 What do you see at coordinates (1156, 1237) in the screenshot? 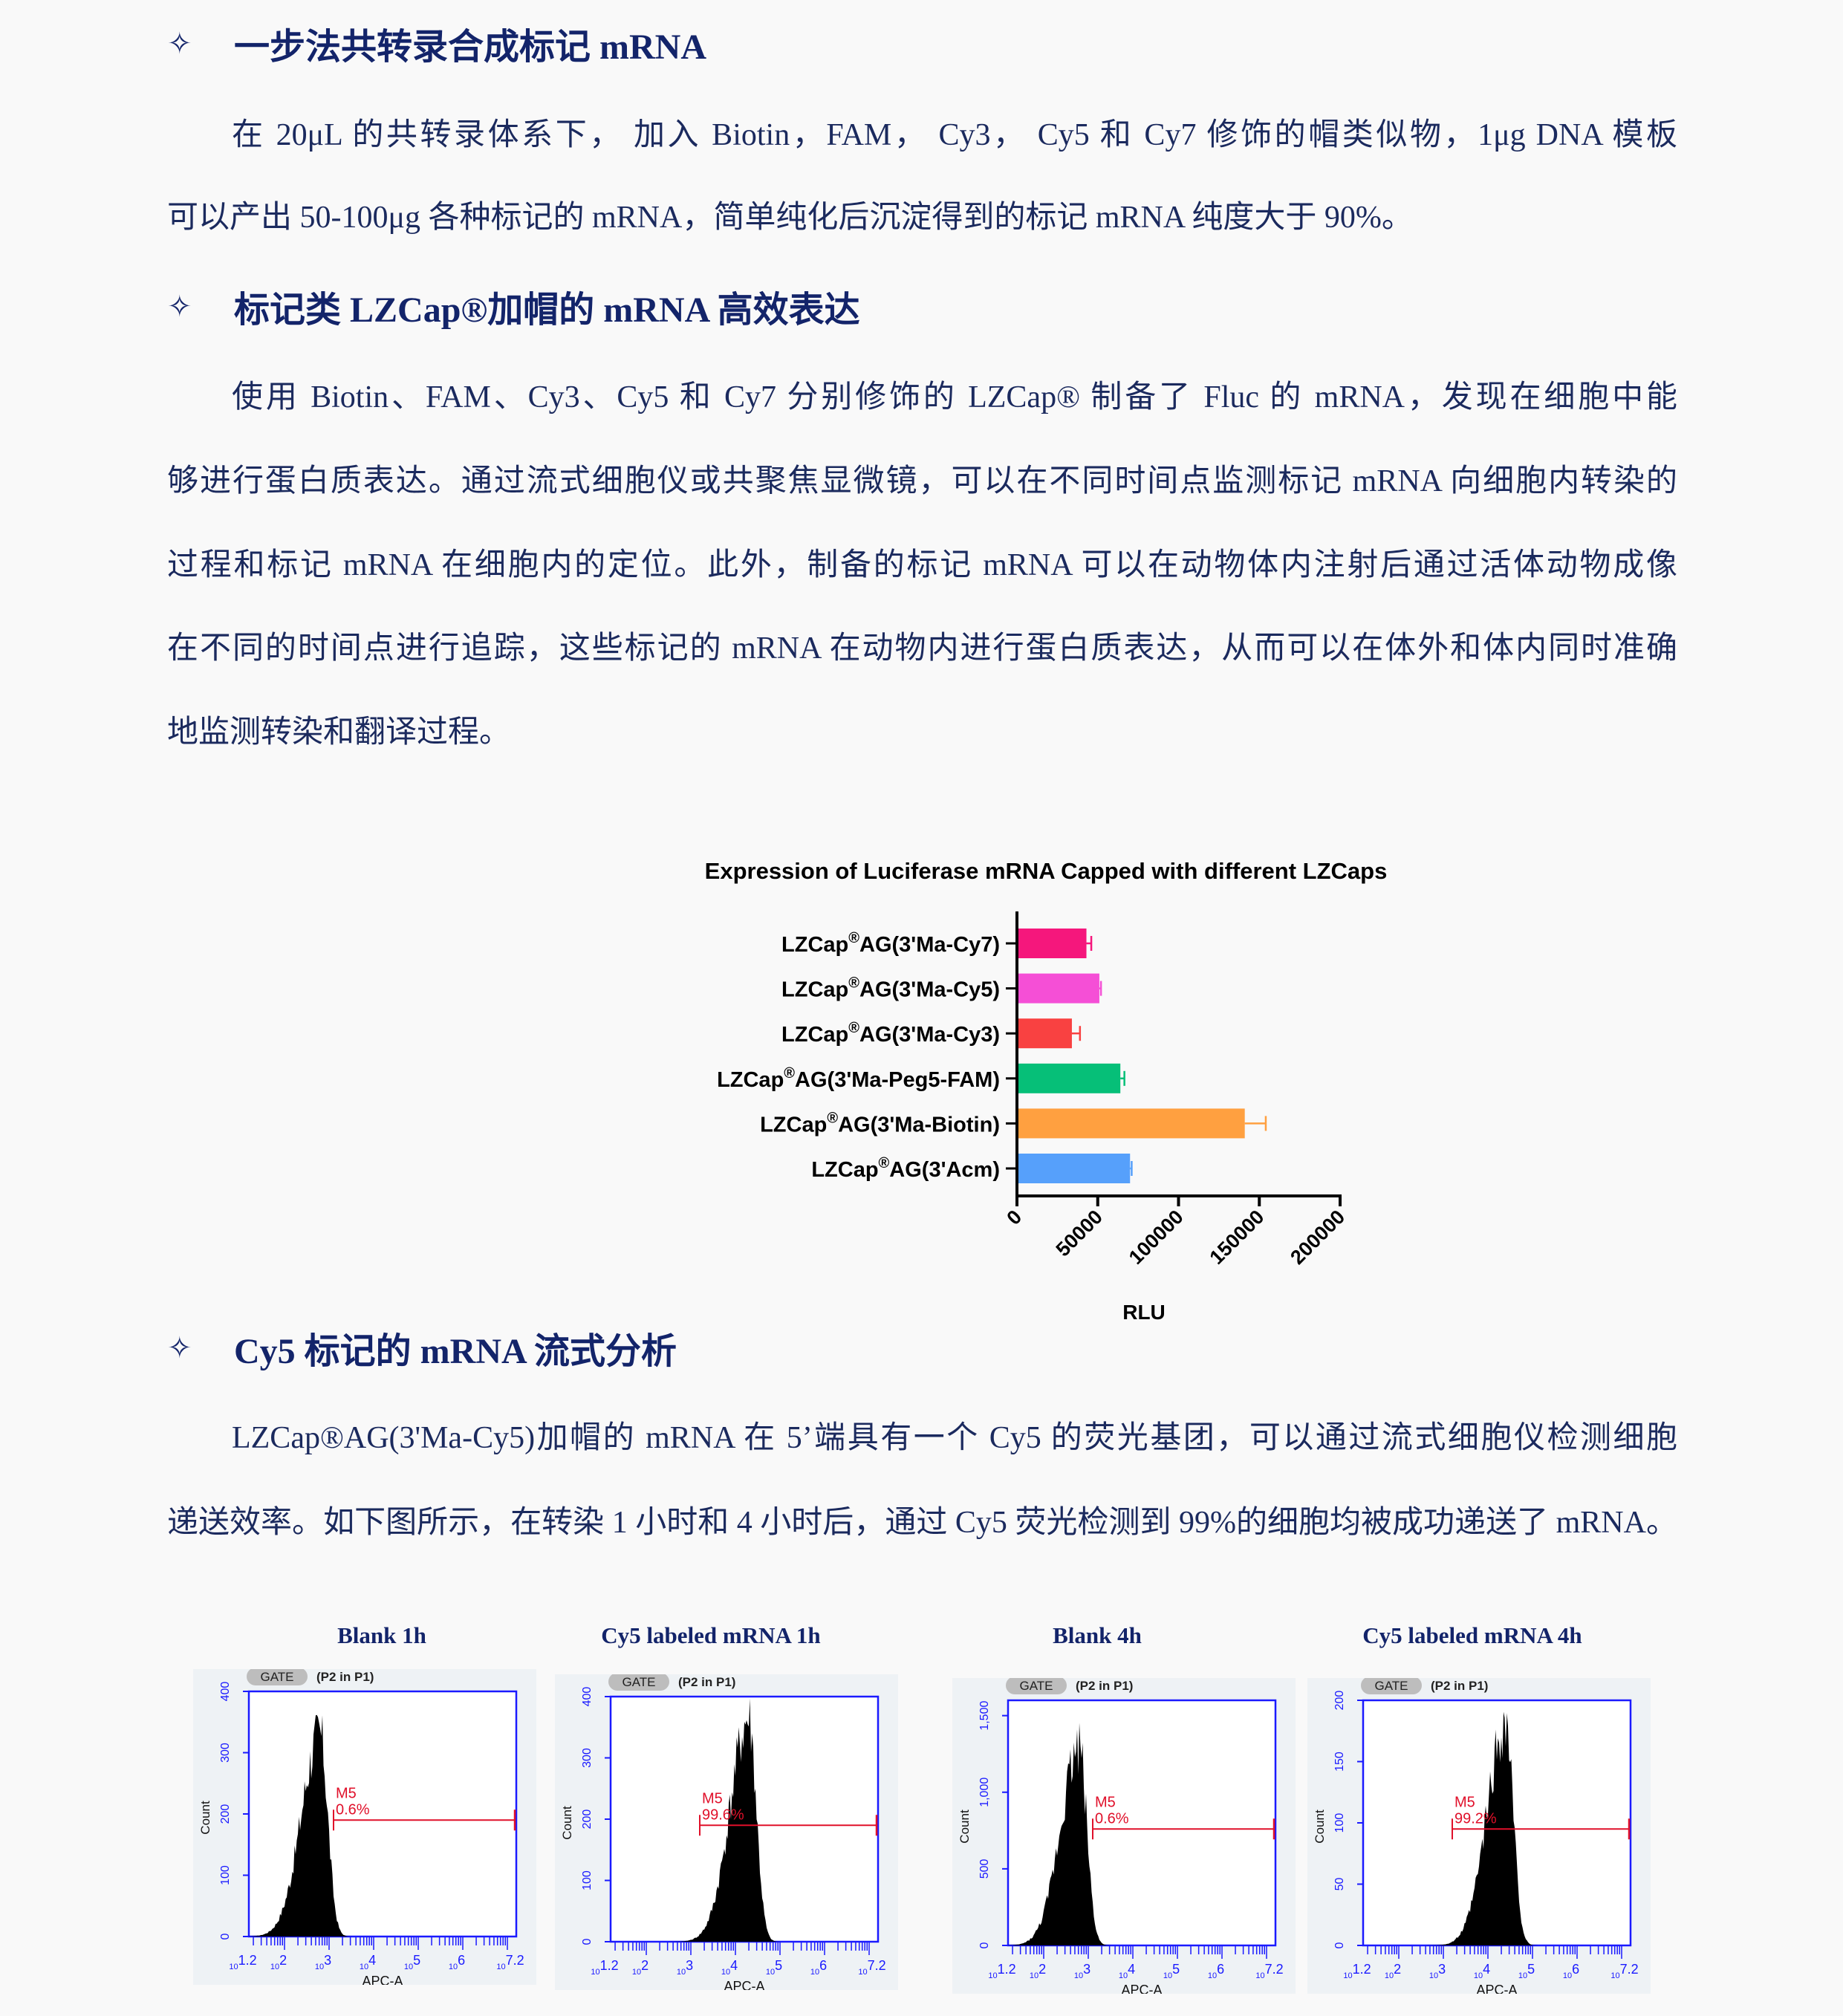
I see `x-tick-label: 100000` at bounding box center [1156, 1237].